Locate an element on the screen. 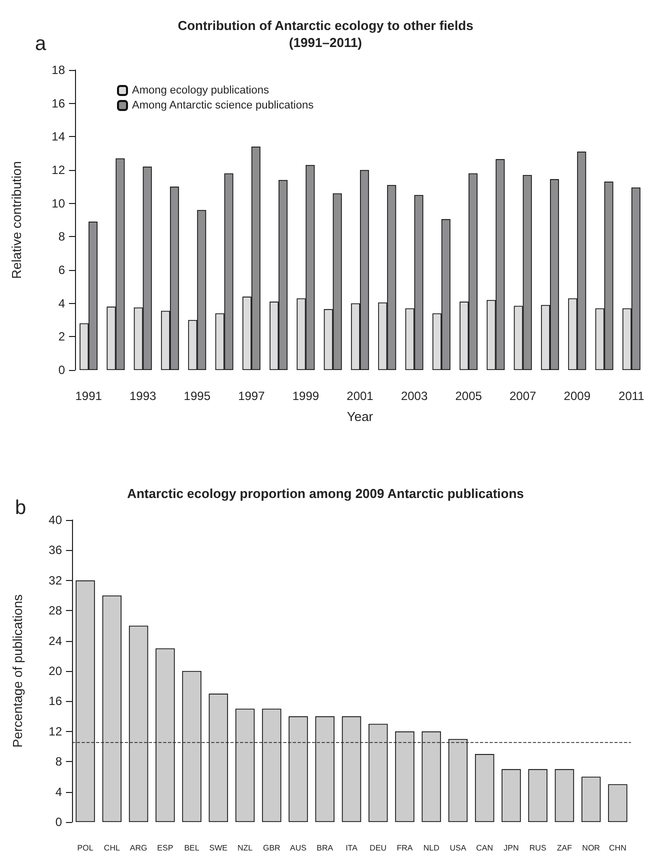  legend-label: Among Antarctic science publications is located at coordinates (223, 106).